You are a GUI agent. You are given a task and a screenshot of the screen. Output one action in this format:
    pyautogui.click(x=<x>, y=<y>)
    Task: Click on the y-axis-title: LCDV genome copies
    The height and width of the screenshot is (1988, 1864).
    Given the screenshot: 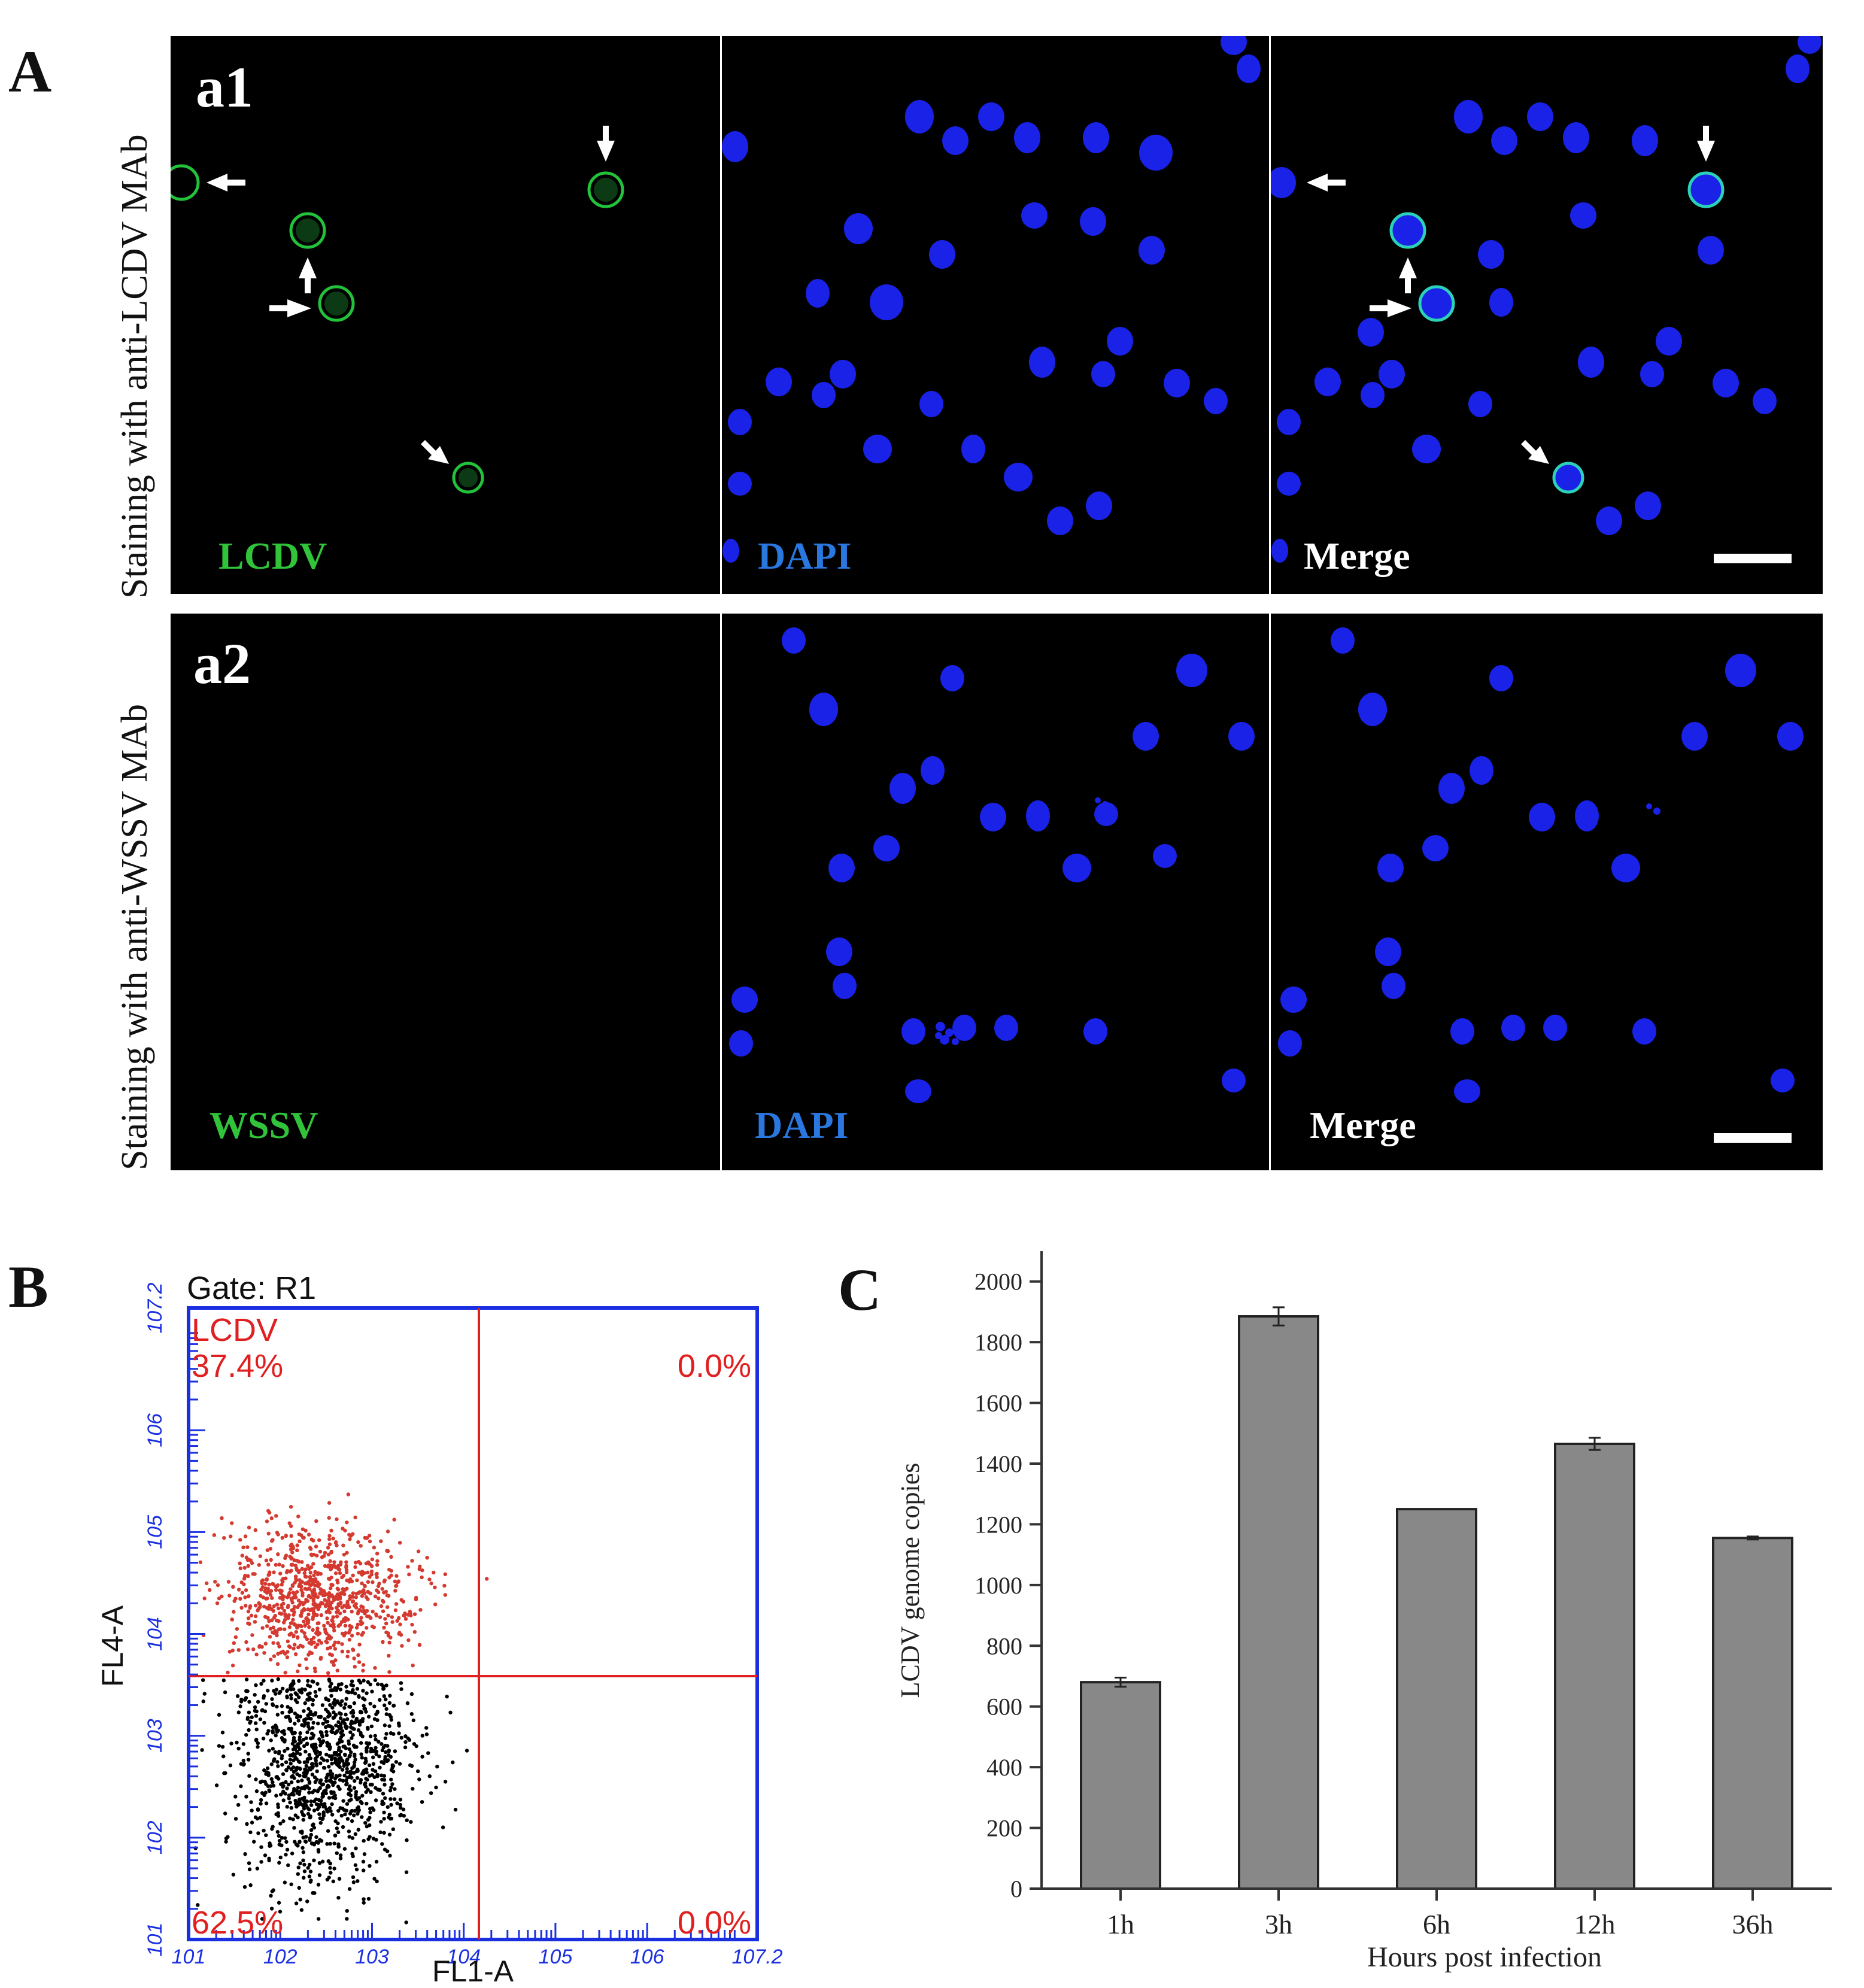 What is the action you would take?
    pyautogui.click(x=910, y=1580)
    